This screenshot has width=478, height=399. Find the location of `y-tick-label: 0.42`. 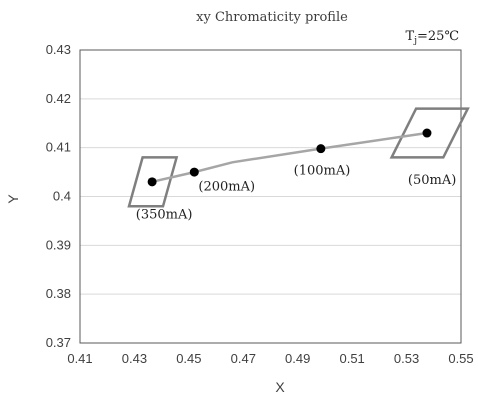

y-tick-label: 0.42 is located at coordinates (58, 98).